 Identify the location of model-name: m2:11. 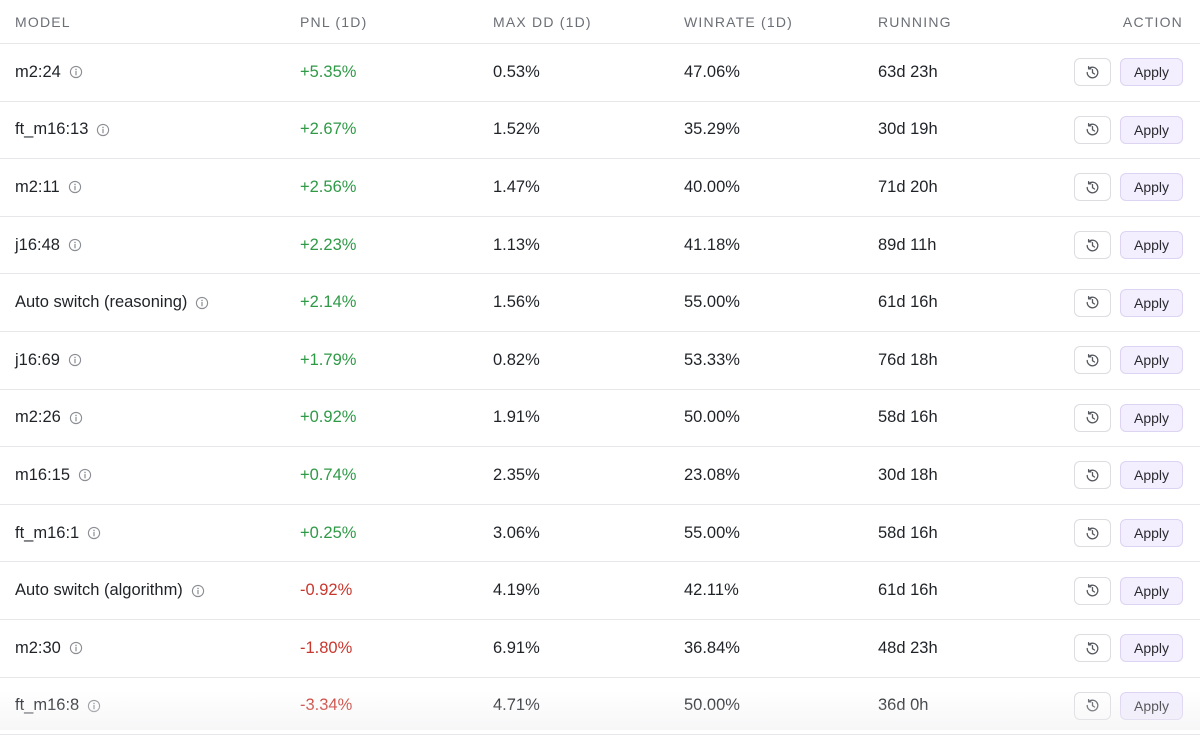
(37, 186).